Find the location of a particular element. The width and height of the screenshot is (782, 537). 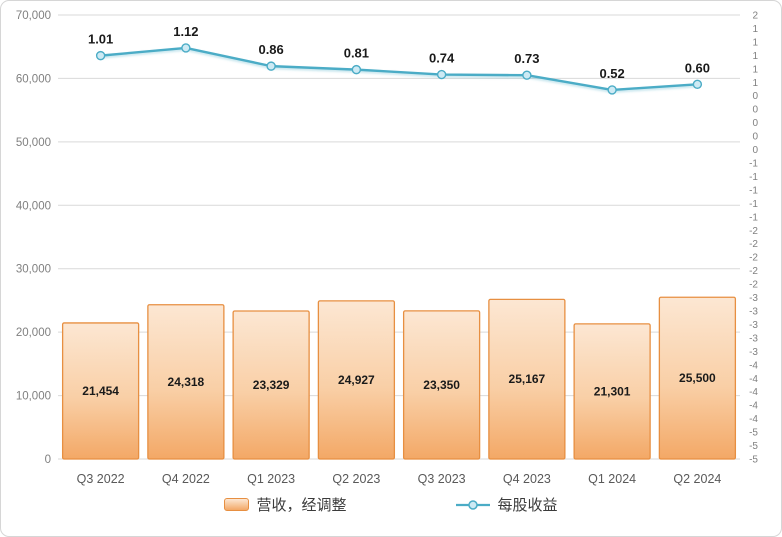

svg-text: 0.60 is located at coordinates (697, 67).